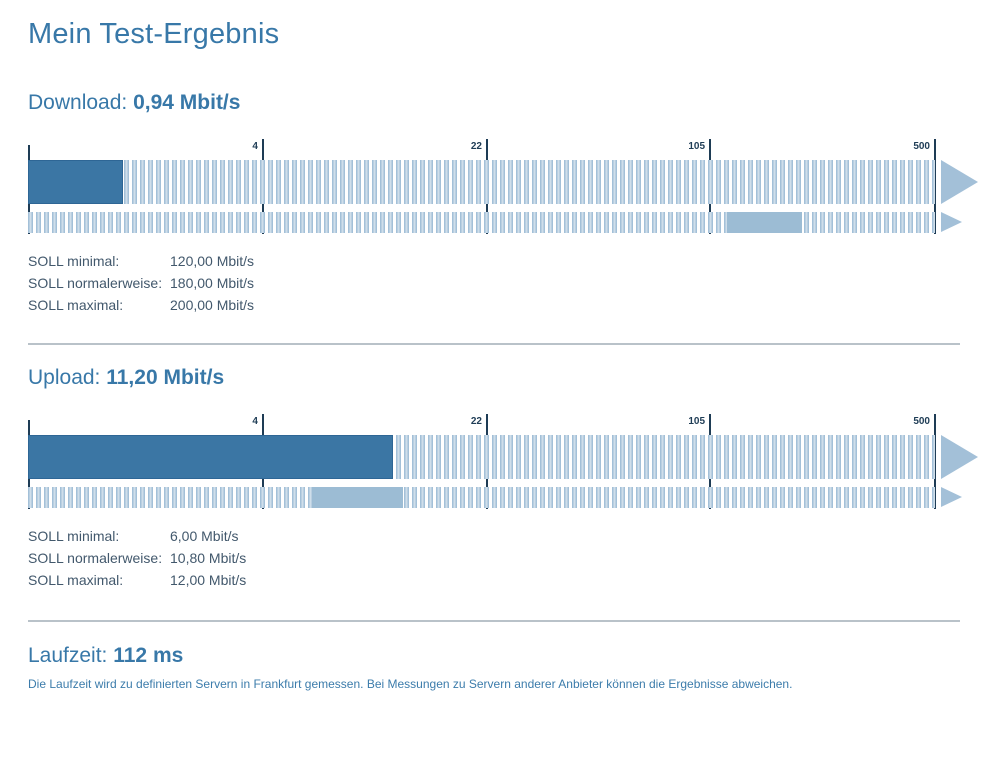  I want to click on download-gauge-chart: 4 22 105 500, so click(503, 186).